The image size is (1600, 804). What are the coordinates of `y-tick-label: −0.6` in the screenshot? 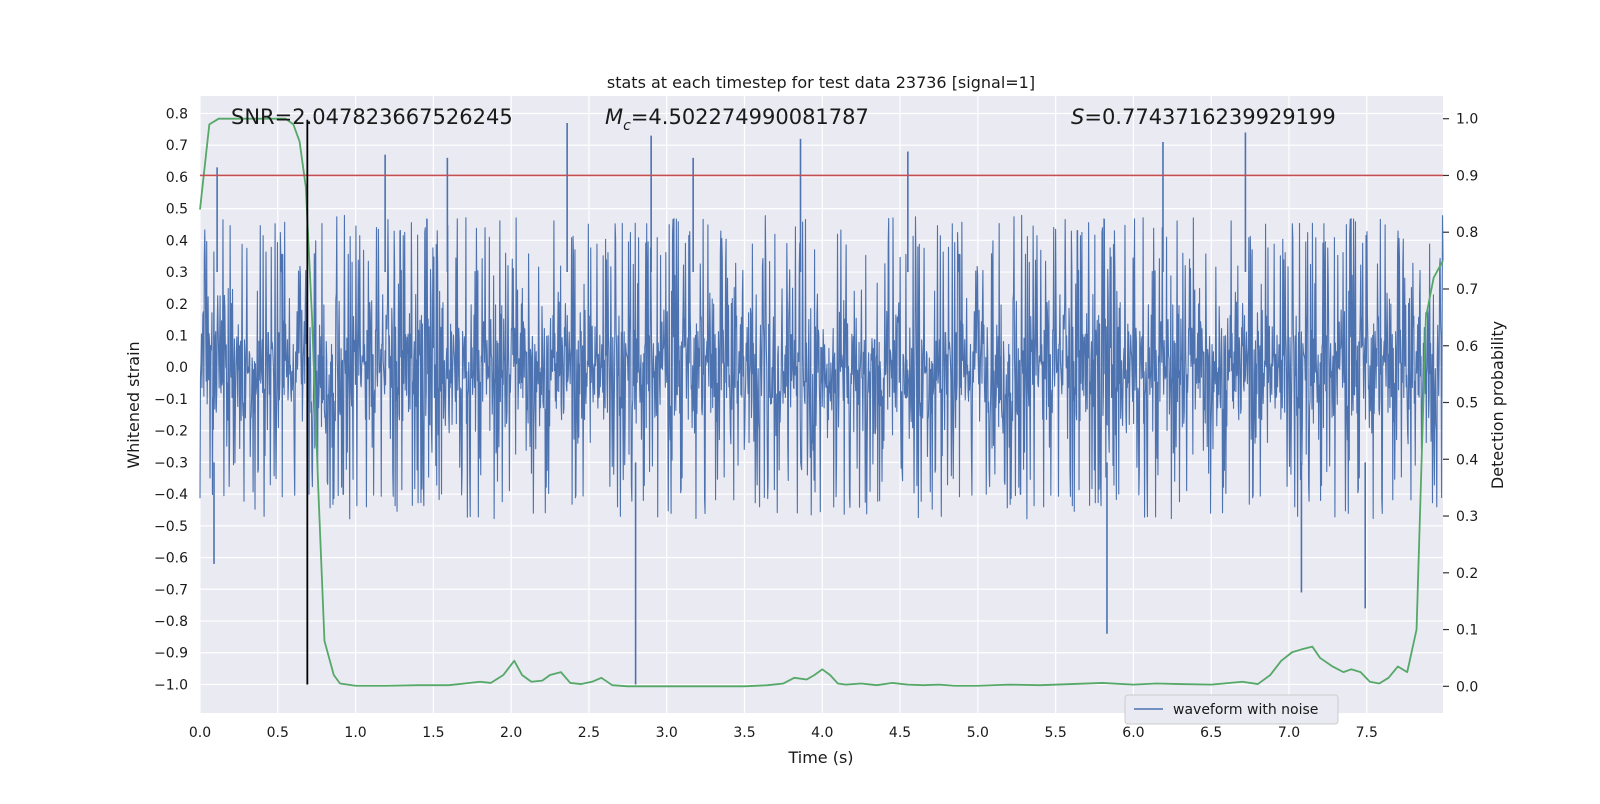 It's located at (171, 559).